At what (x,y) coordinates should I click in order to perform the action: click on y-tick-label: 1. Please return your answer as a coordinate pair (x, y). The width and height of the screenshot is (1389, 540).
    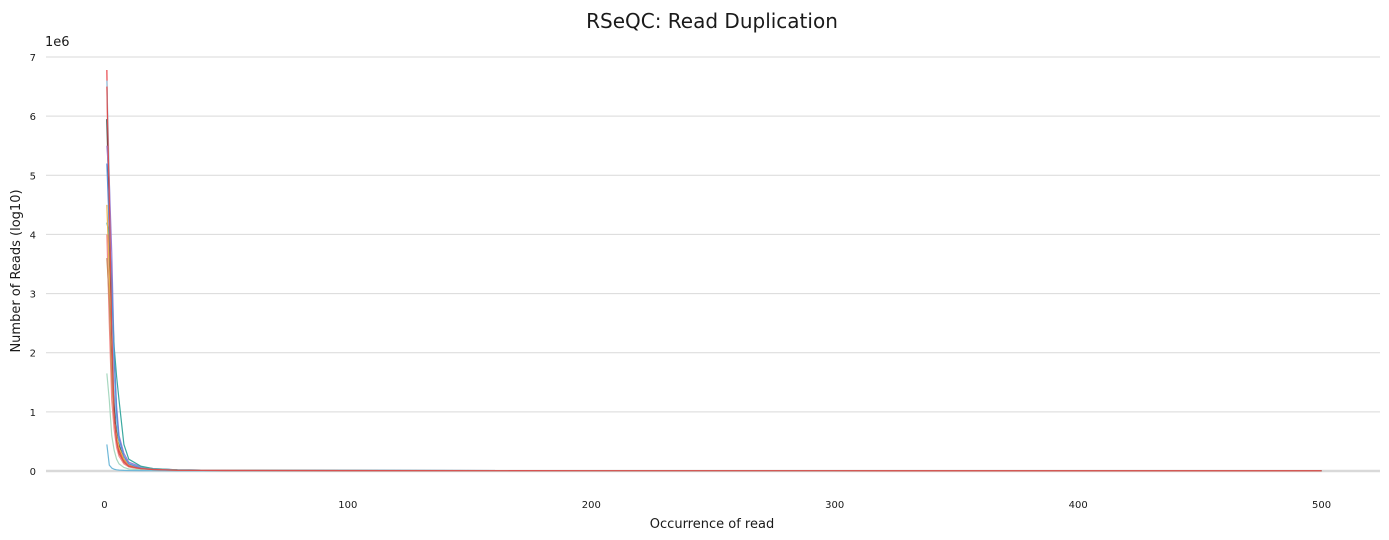
    Looking at the image, I should click on (33, 413).